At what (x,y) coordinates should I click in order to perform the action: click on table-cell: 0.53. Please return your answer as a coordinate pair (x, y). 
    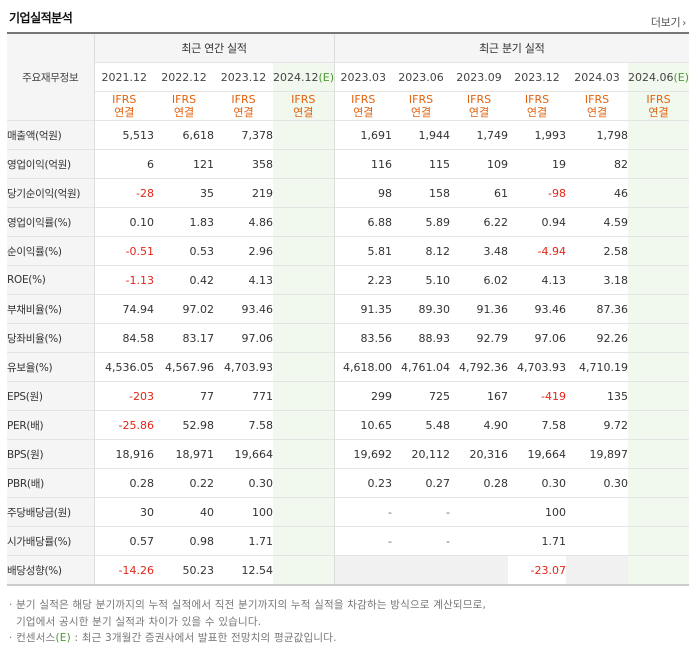
    Looking at the image, I should click on (184, 251).